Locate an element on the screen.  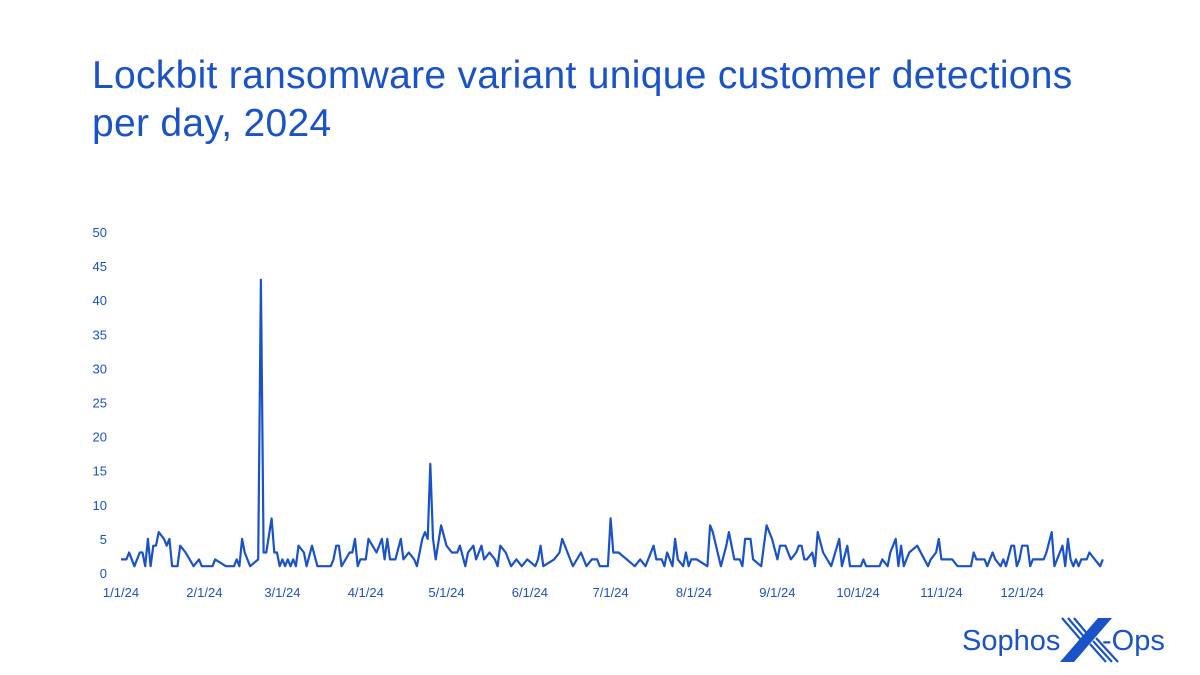
y-tick-label: 30 is located at coordinates (100, 368).